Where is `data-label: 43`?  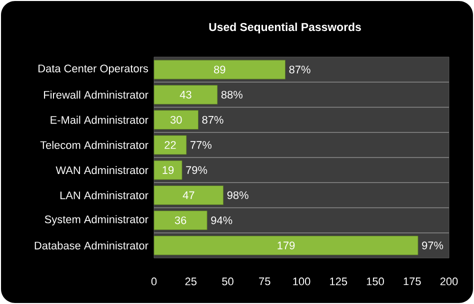 data-label: 43 is located at coordinates (186, 94).